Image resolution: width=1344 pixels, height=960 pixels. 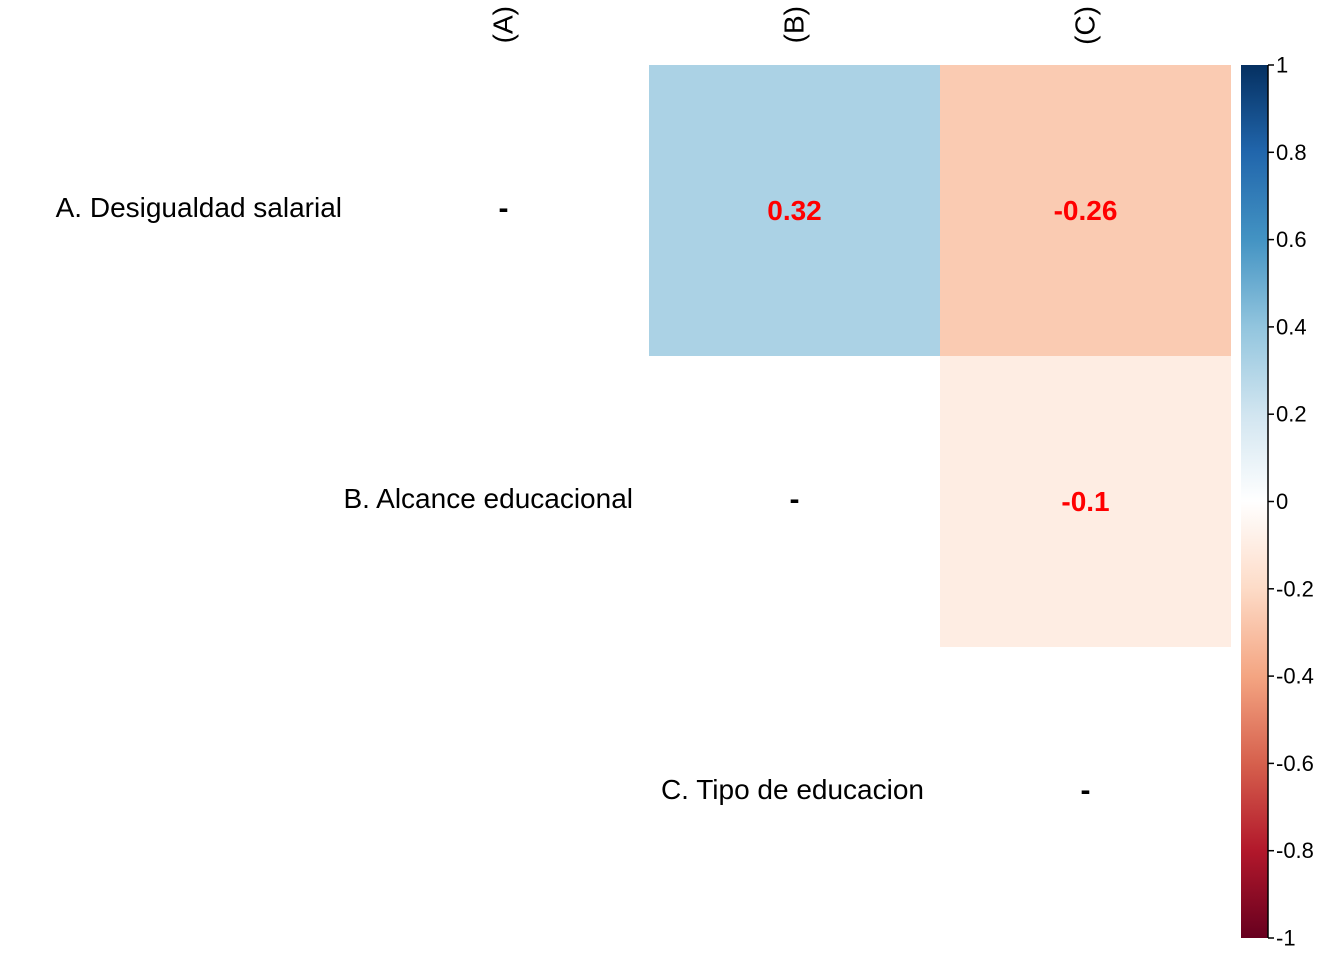 I want to click on cell-label-0-1: 0.32, so click(x=794, y=210).